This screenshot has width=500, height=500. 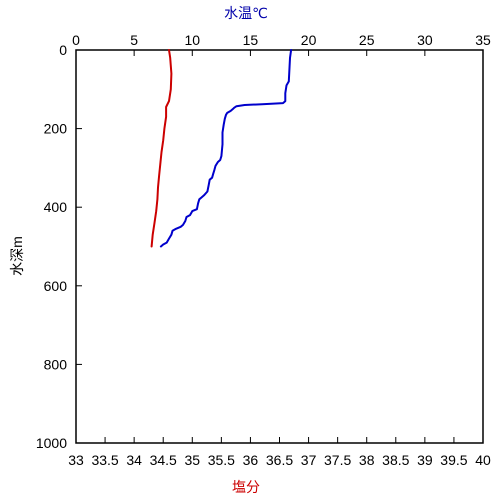 I want to click on top-tick-label: 5, so click(x=134, y=40).